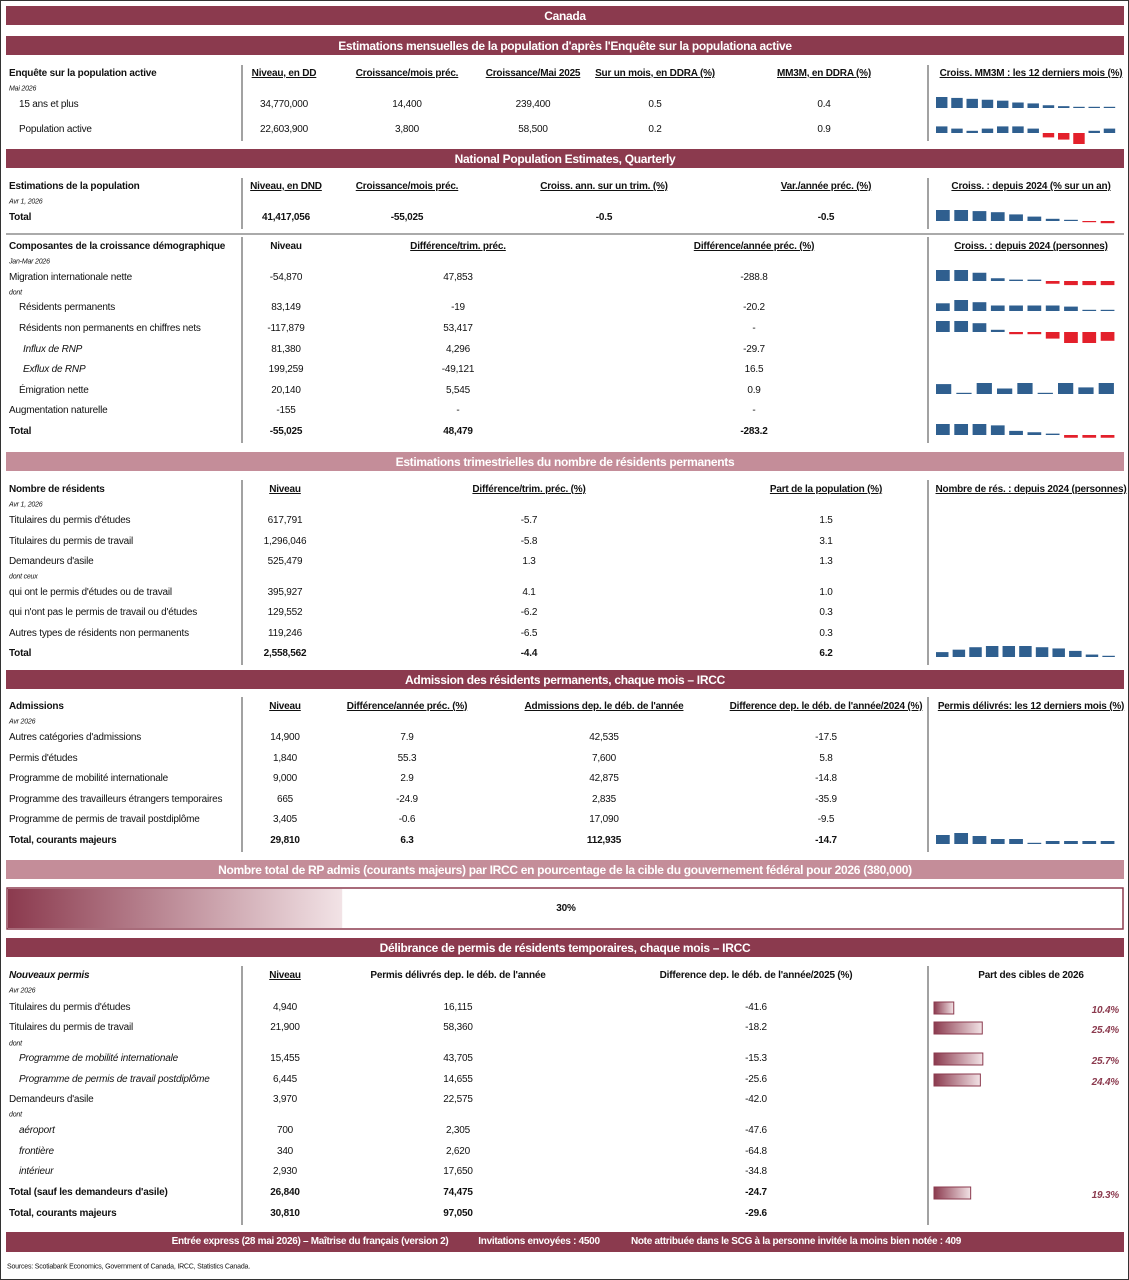 Image resolution: width=1129 pixels, height=1280 pixels. Describe the element at coordinates (407, 737) in the screenshot. I see `cell-value: 7.9` at that location.